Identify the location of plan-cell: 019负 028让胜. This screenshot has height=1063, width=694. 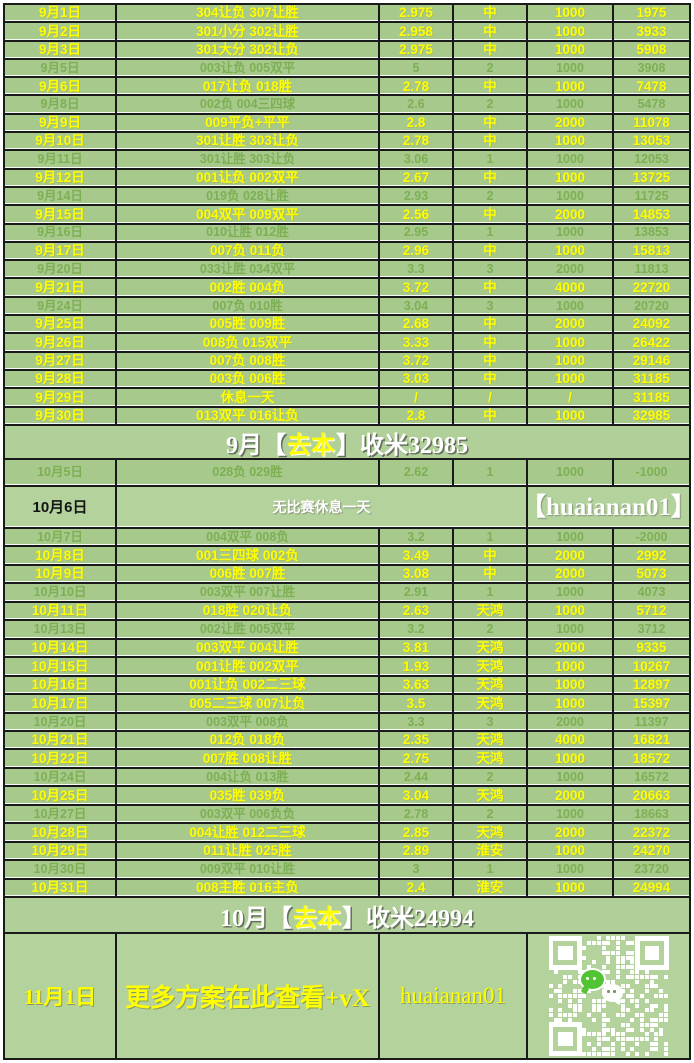
(246, 196).